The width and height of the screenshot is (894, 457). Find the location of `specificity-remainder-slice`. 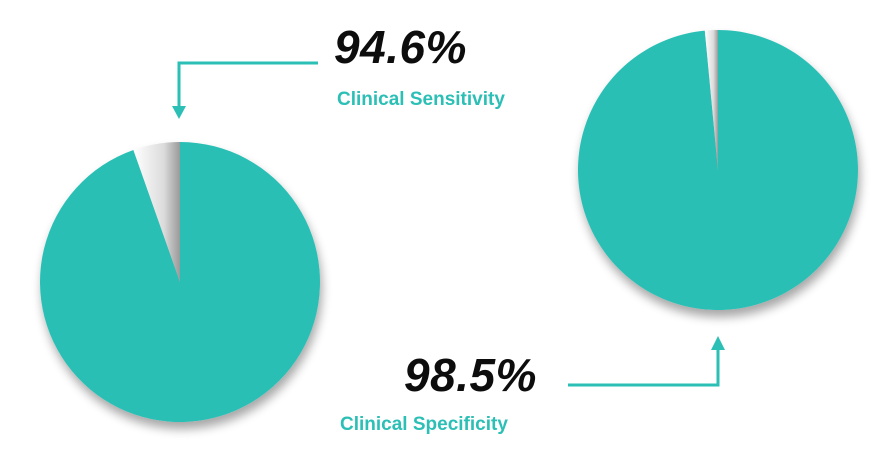

specificity-remainder-slice is located at coordinates (711, 100).